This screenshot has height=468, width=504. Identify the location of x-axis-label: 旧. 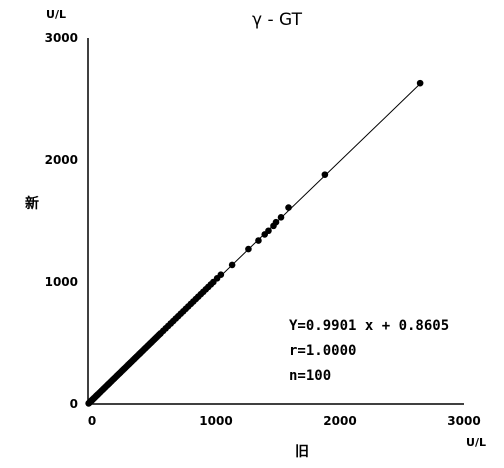
(302, 452).